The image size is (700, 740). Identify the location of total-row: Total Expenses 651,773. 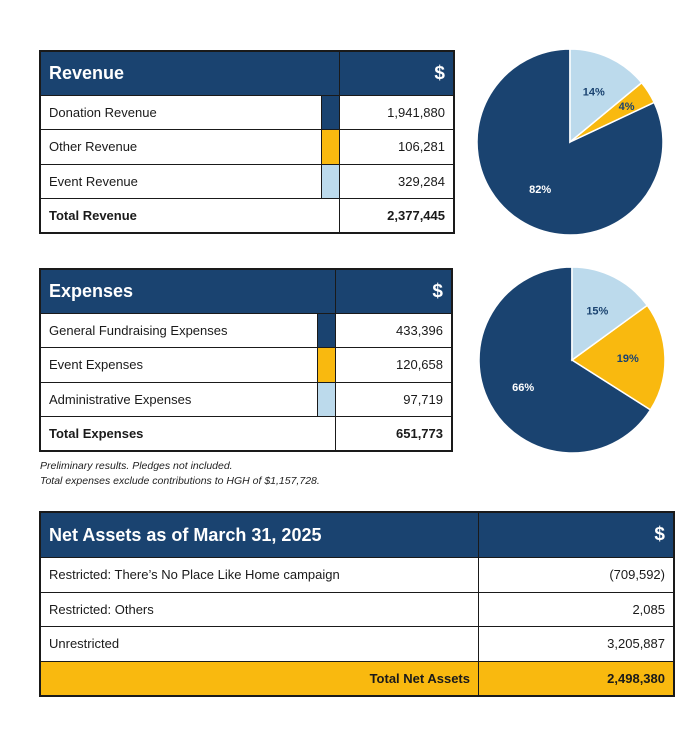
(246, 433).